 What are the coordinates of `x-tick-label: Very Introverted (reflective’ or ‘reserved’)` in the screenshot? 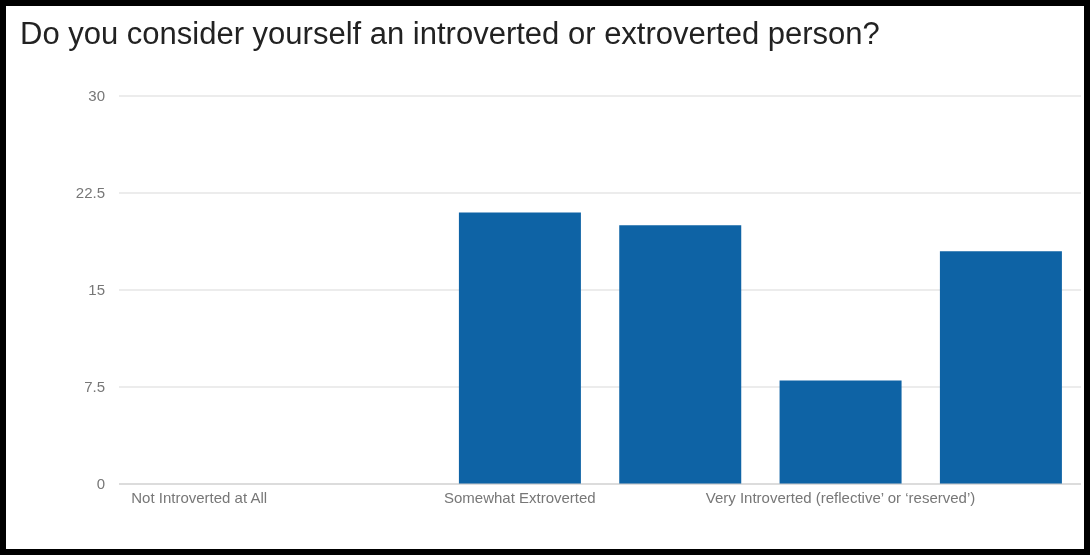 It's located at (840, 497).